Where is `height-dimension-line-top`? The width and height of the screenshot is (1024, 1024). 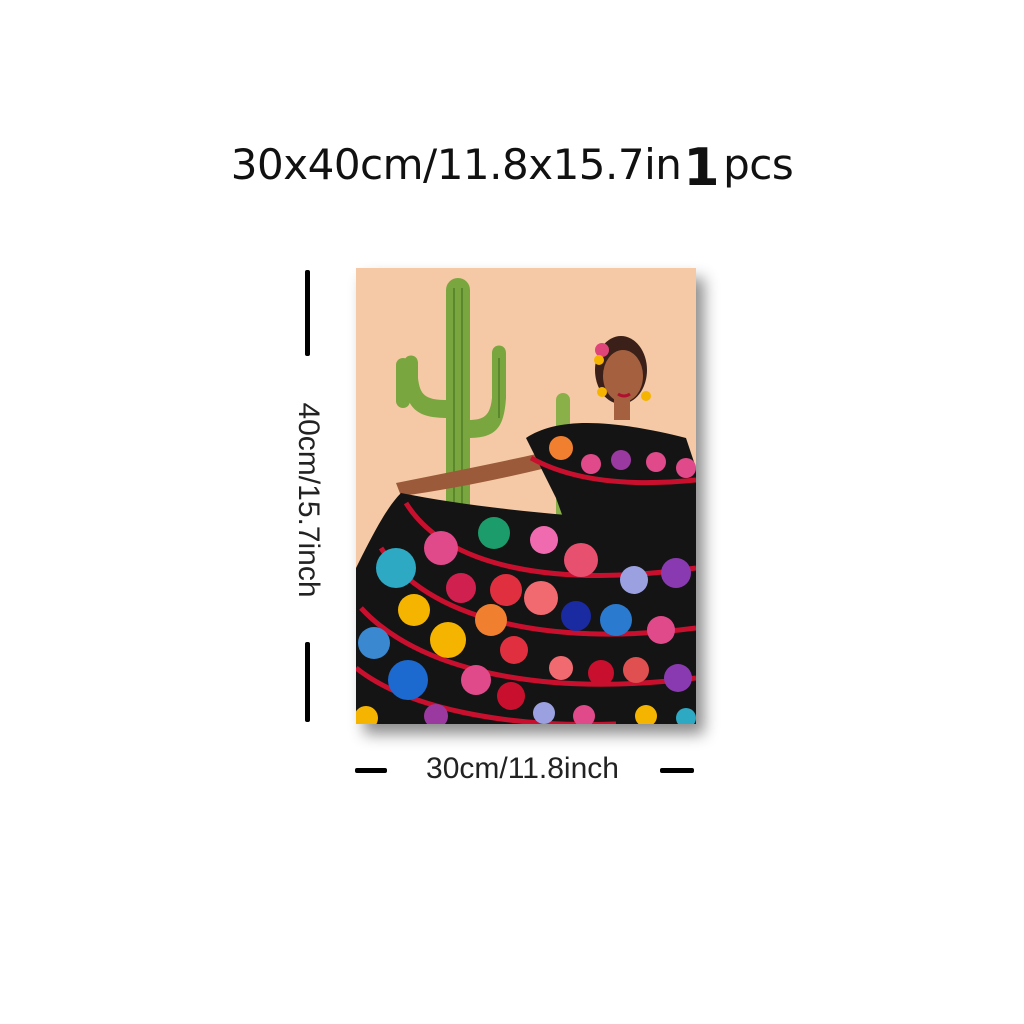
height-dimension-line-top is located at coordinates (307, 313).